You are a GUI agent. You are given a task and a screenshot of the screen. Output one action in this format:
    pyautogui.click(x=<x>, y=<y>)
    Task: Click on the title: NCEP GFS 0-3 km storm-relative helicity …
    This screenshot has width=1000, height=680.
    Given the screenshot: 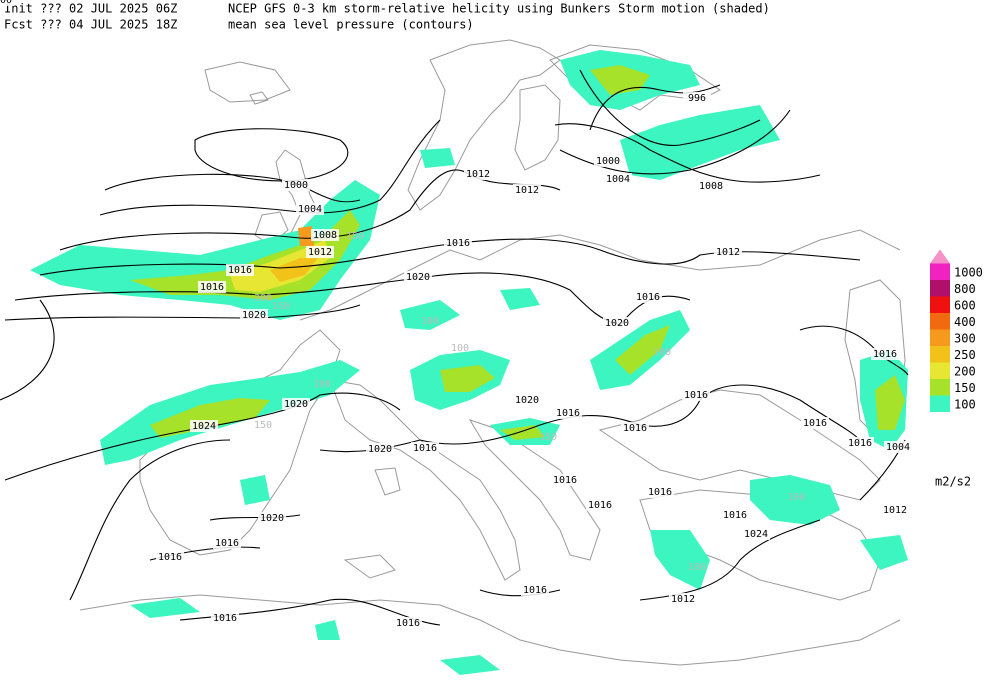 What is the action you would take?
    pyautogui.click(x=499, y=9)
    